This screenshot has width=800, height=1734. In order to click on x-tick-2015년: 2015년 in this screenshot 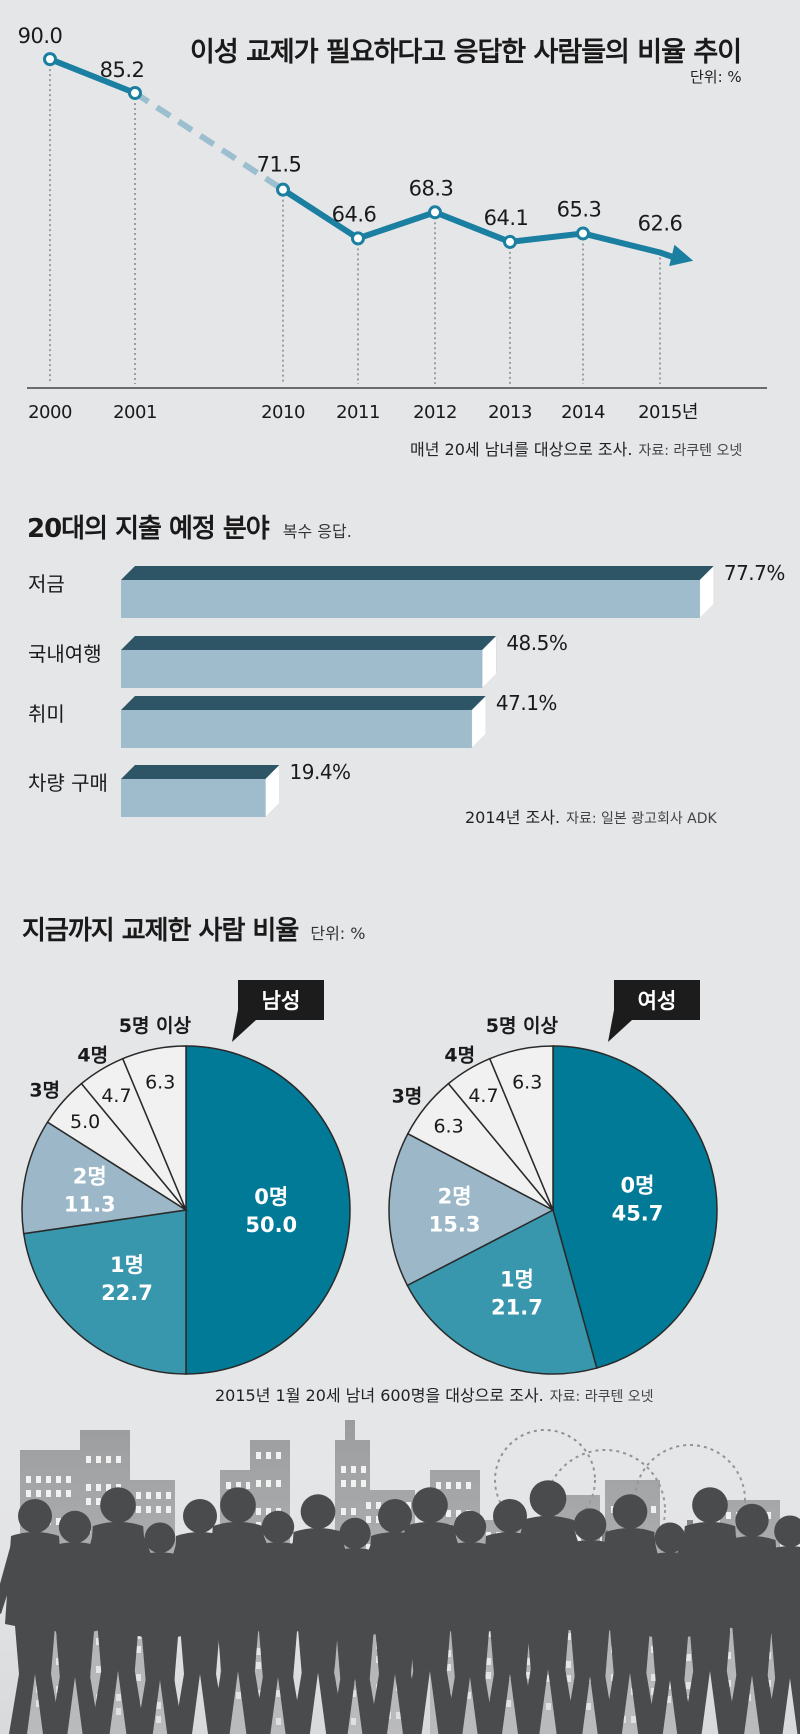, I will do `click(668, 412)`.